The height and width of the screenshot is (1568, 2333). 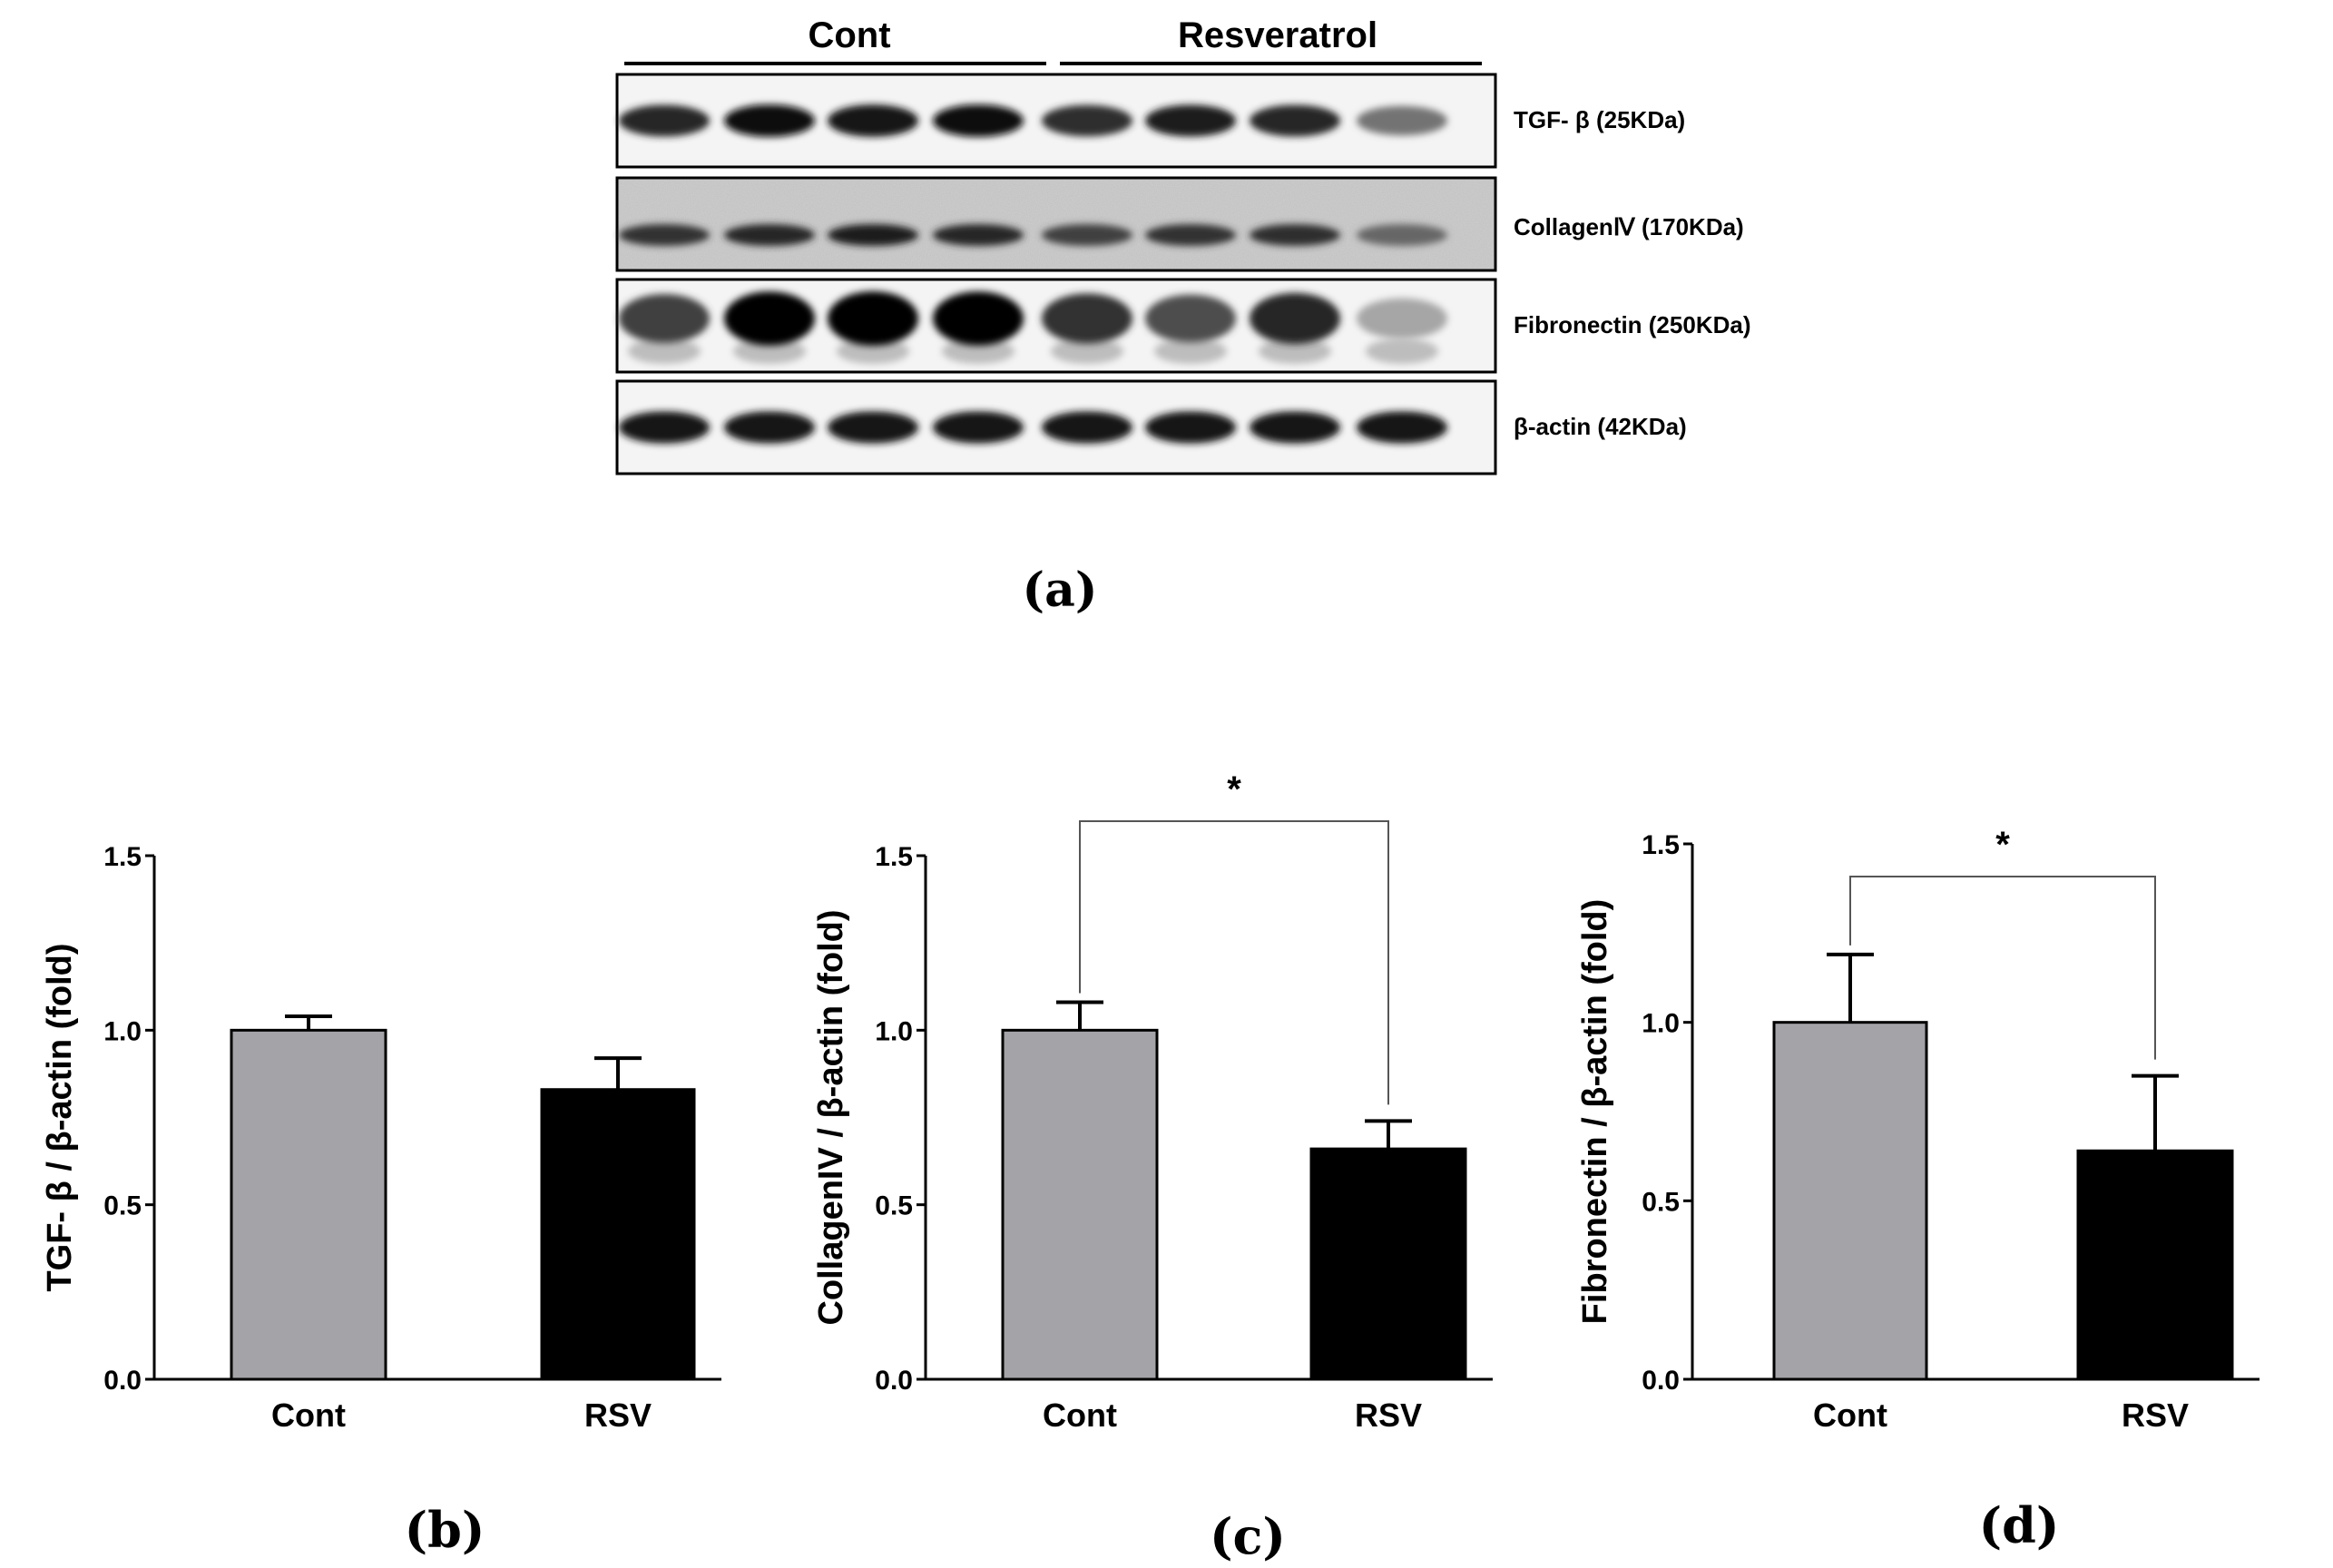 What do you see at coordinates (445, 1530) in the screenshot?
I see `panel-label-b: (b)` at bounding box center [445, 1530].